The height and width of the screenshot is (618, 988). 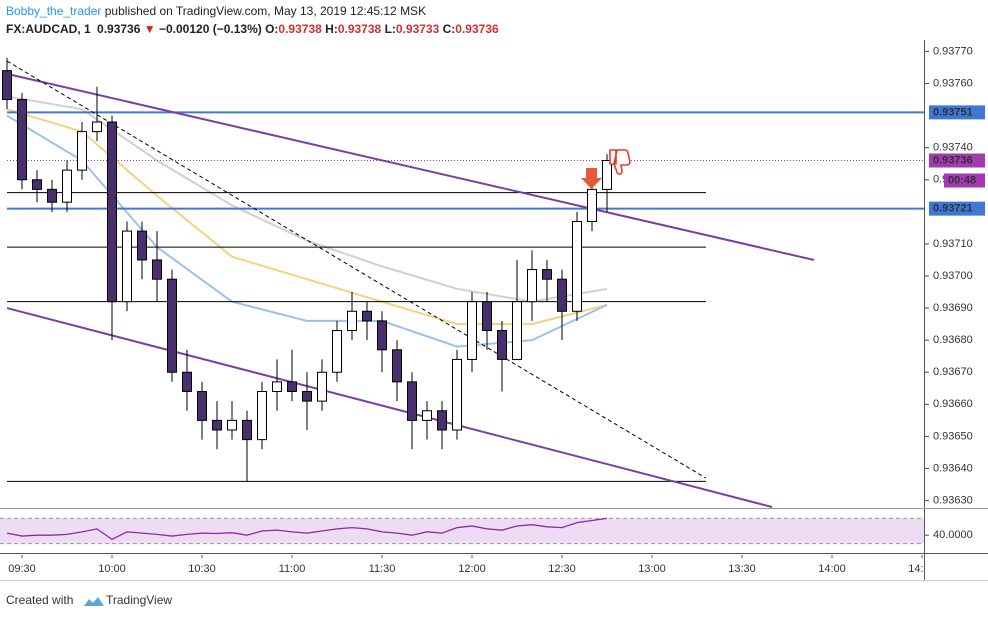 I want to click on y-tick-label: 0.93690, so click(x=953, y=308).